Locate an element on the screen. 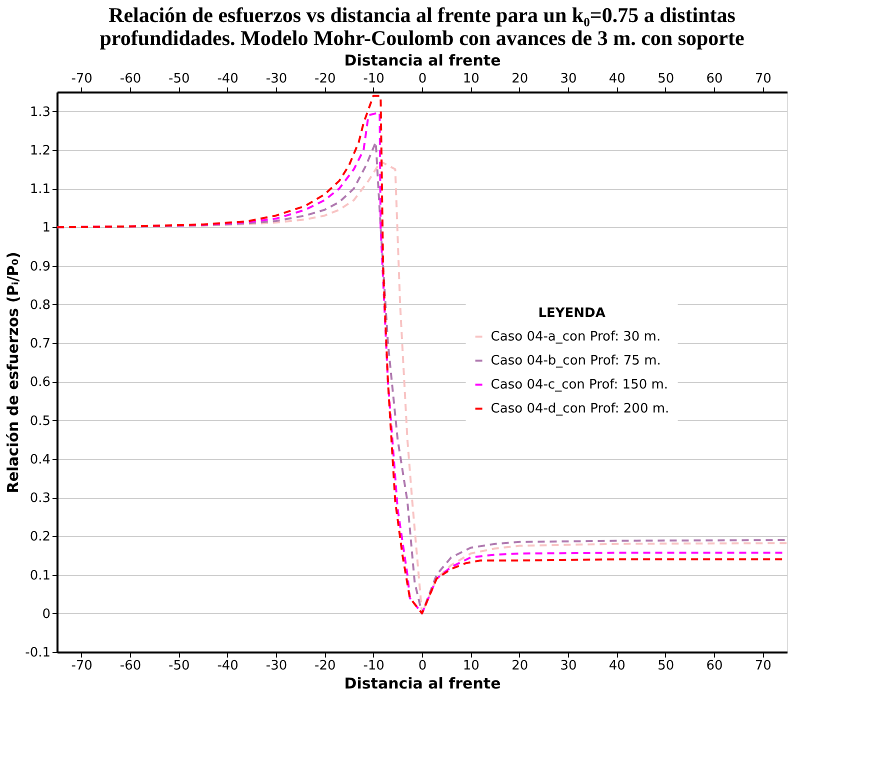 Image resolution: width=882 pixels, height=758 pixels. x2-tick-label: 40 is located at coordinates (617, 79).